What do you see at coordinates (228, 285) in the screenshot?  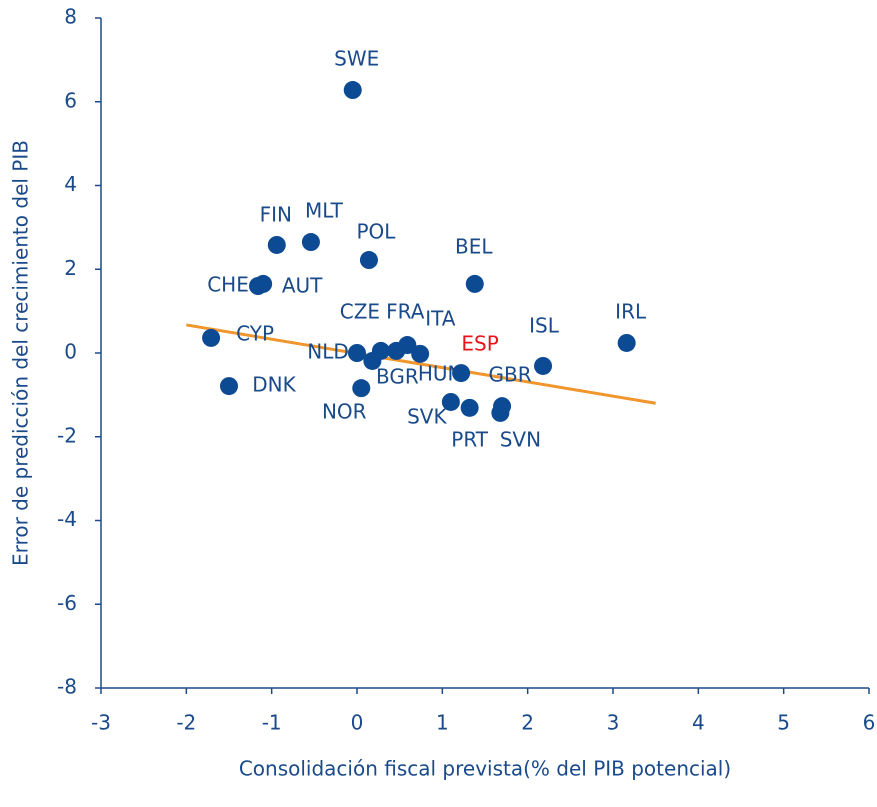 I see `point-label: CHE` at bounding box center [228, 285].